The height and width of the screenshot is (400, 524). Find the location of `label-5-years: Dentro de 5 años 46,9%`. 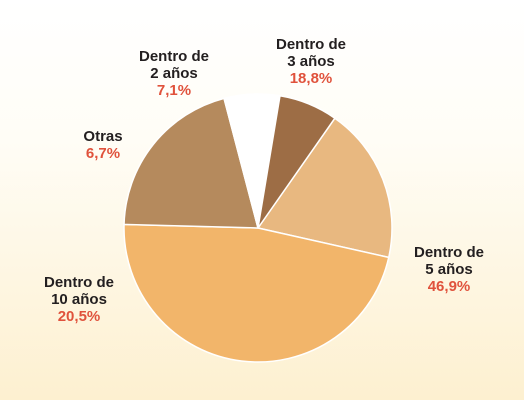

label-5-years: Dentro de 5 años 46,9% is located at coordinates (449, 269).